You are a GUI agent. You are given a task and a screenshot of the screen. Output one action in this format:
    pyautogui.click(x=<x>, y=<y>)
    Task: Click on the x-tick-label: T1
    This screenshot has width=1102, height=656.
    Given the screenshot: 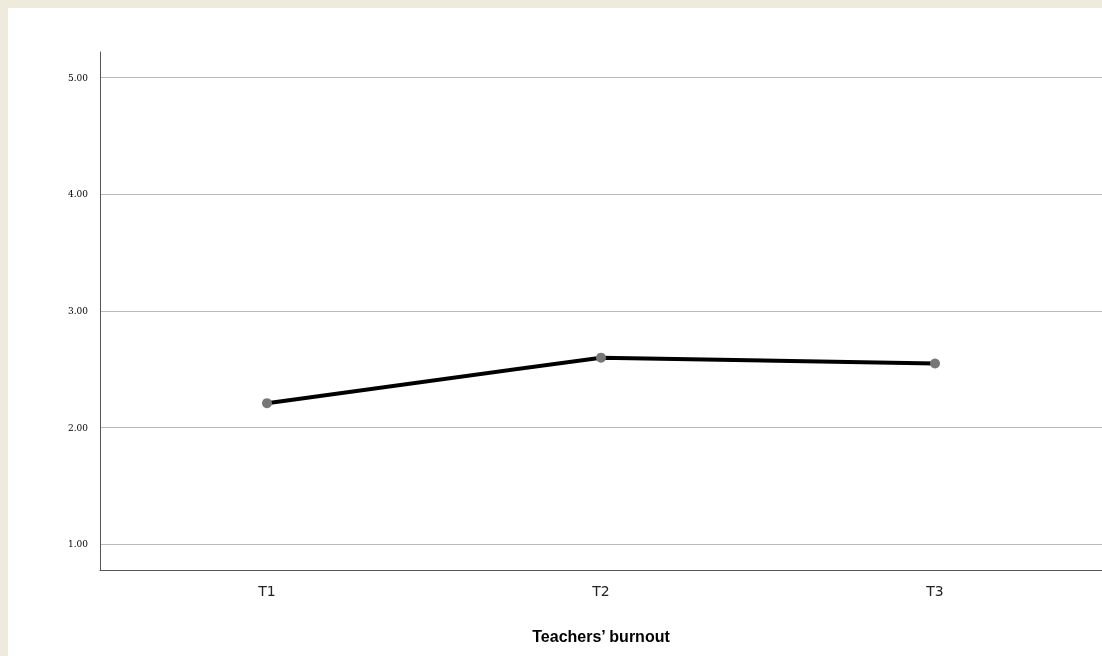 What is the action you would take?
    pyautogui.click(x=266, y=591)
    